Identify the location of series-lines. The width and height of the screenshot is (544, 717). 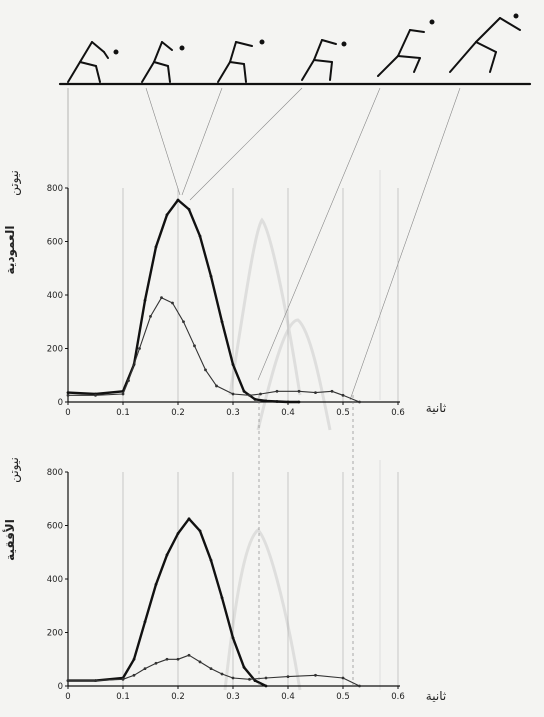
(213, 602).